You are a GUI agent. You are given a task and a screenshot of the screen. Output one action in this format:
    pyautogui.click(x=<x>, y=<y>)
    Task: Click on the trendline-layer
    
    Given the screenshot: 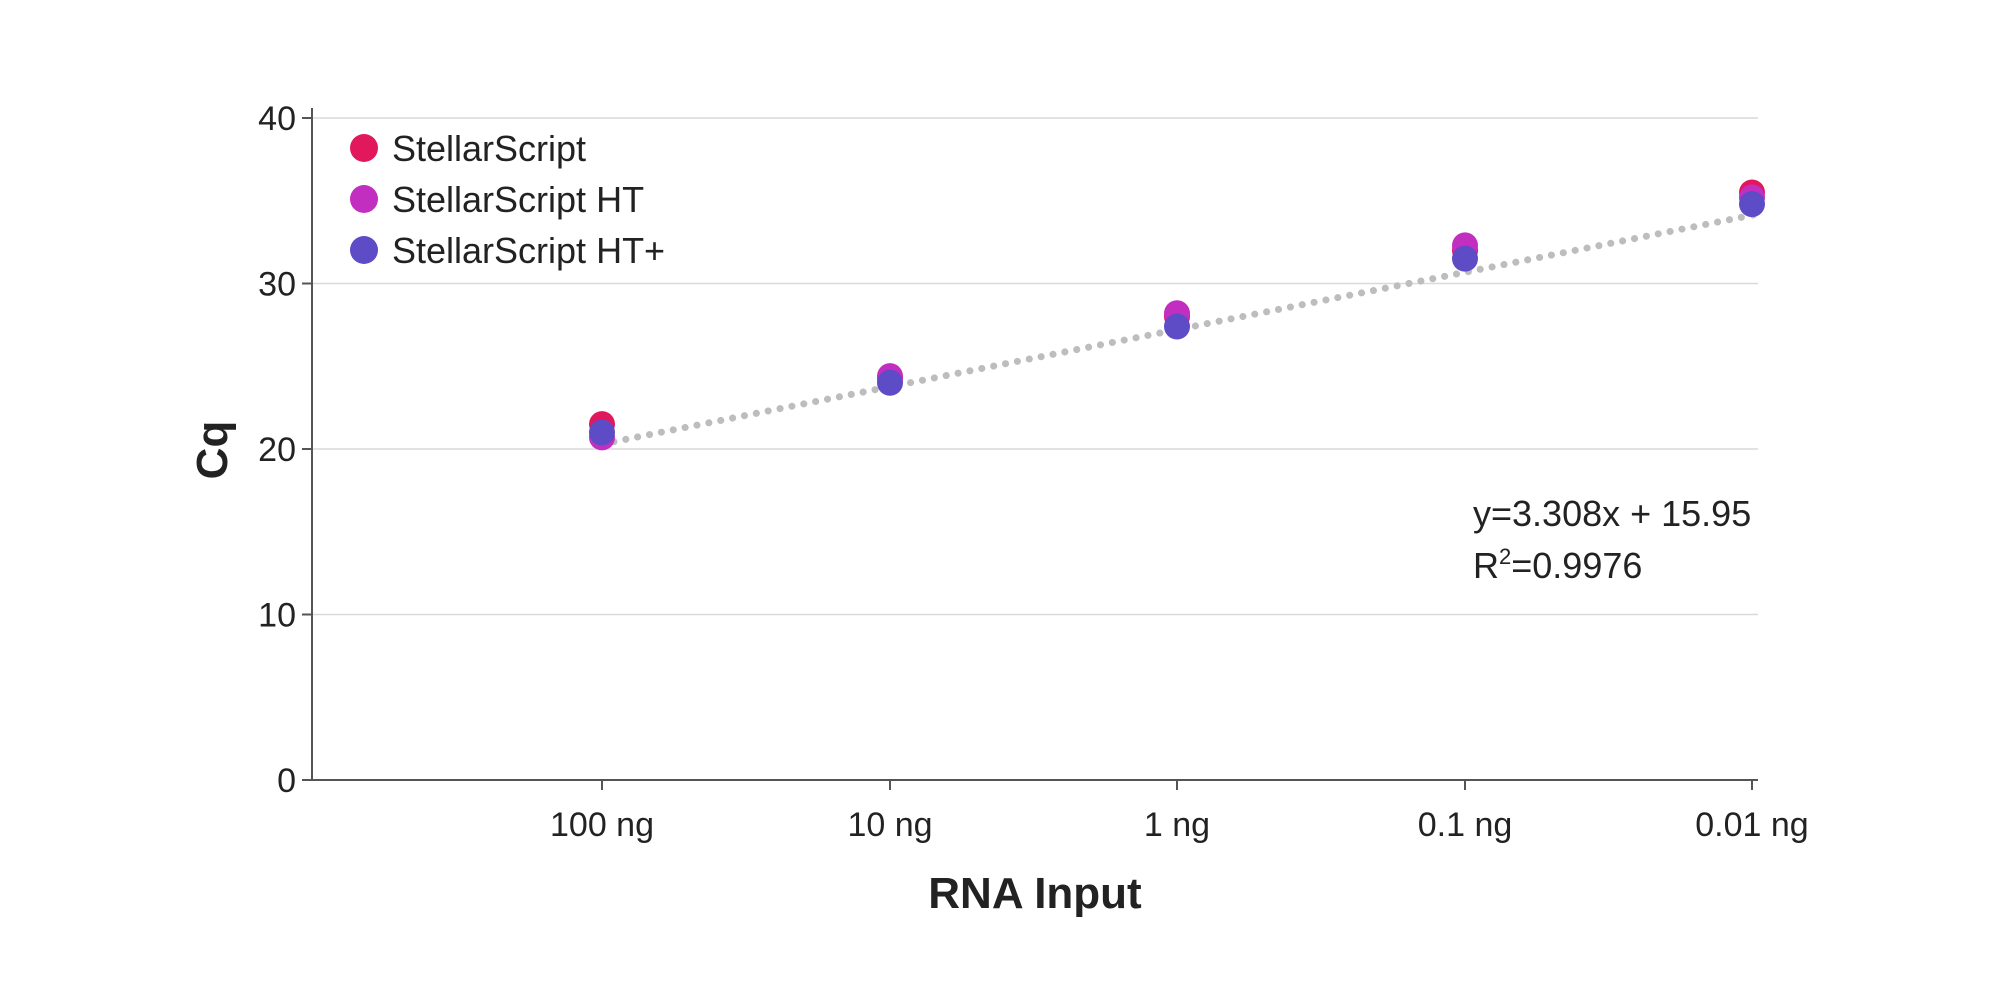 What is the action you would take?
    pyautogui.click(x=1180, y=329)
    